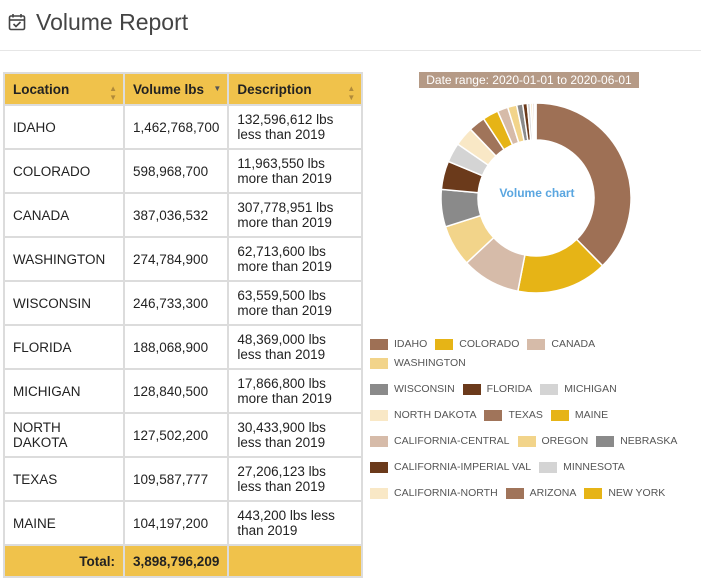 This screenshot has height=578, width=701. What do you see at coordinates (295, 215) in the screenshot?
I see `description-cell: 307,778,951 lbs more than 2019` at bounding box center [295, 215].